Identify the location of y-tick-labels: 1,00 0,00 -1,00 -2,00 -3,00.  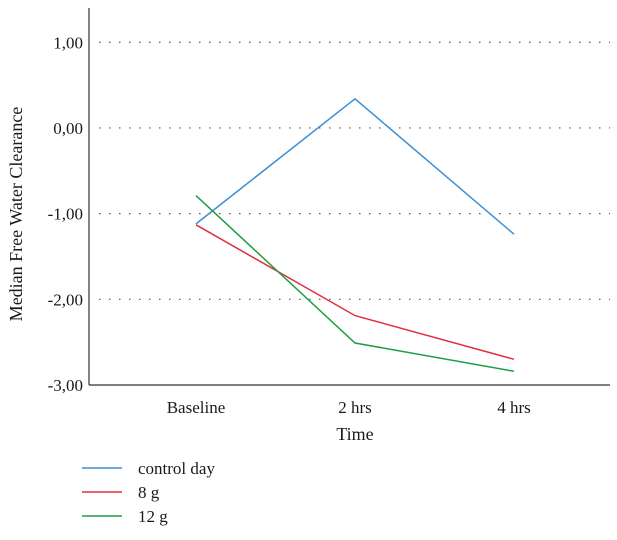
(65, 214).